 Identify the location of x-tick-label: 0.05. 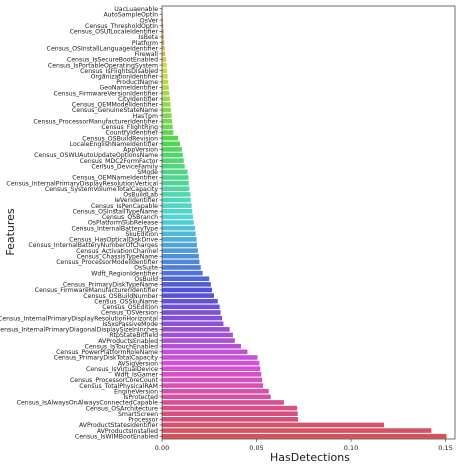
(256, 448).